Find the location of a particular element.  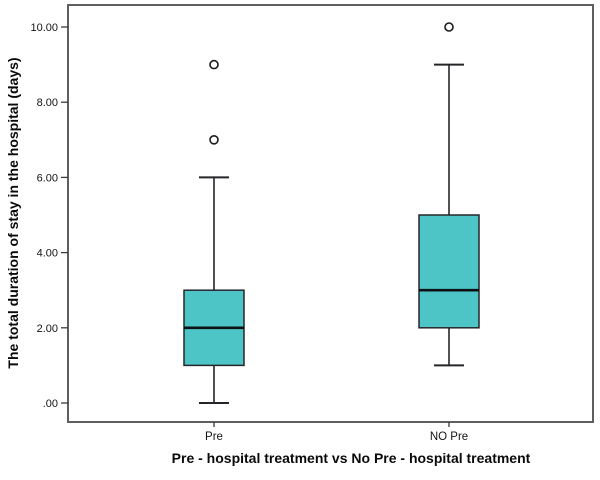

y-tick-label: .00 is located at coordinates (50, 404).